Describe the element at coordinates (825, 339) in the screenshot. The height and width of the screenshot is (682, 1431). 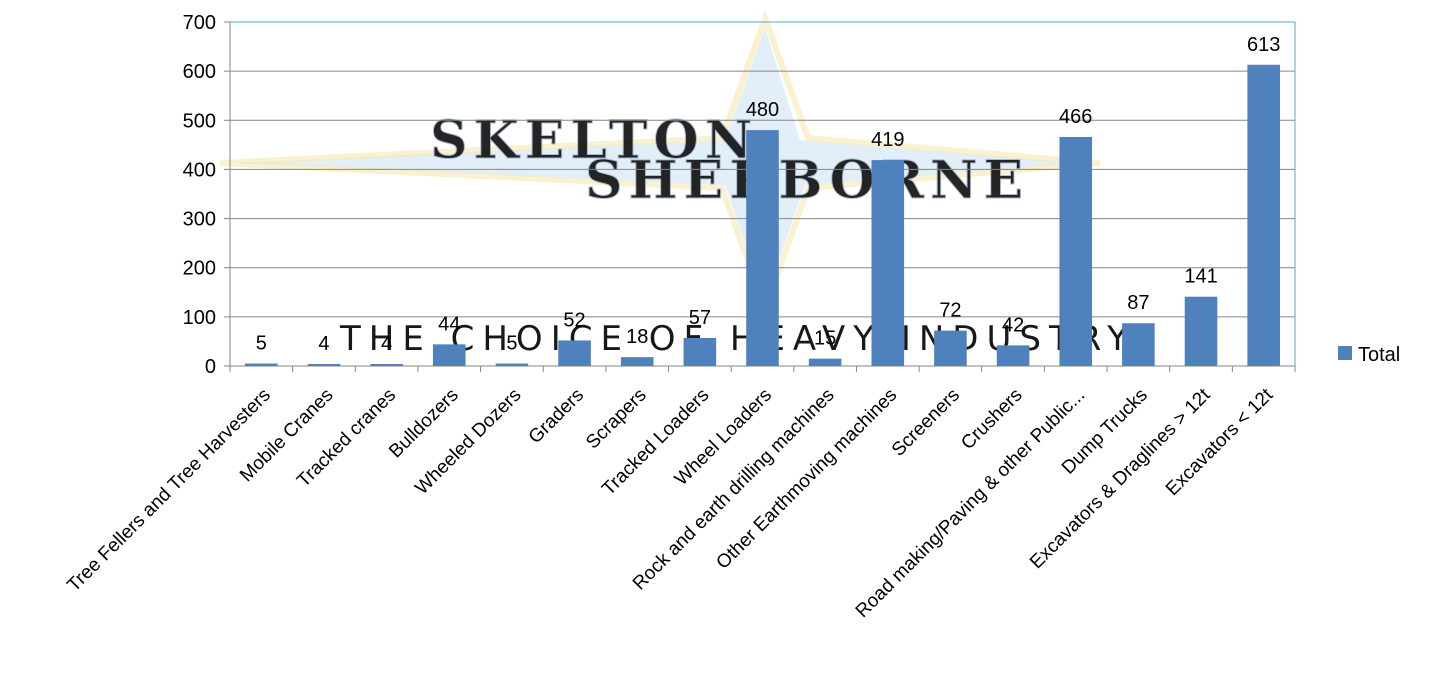
I see `data-label: 15` at that location.